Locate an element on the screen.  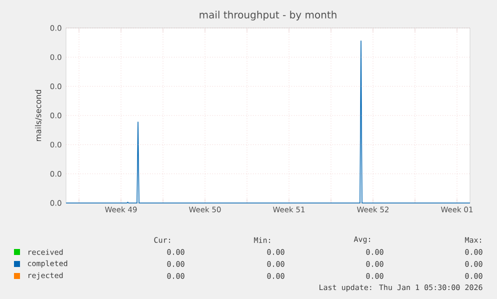
y-axis-title: mails/second is located at coordinates (38, 116).